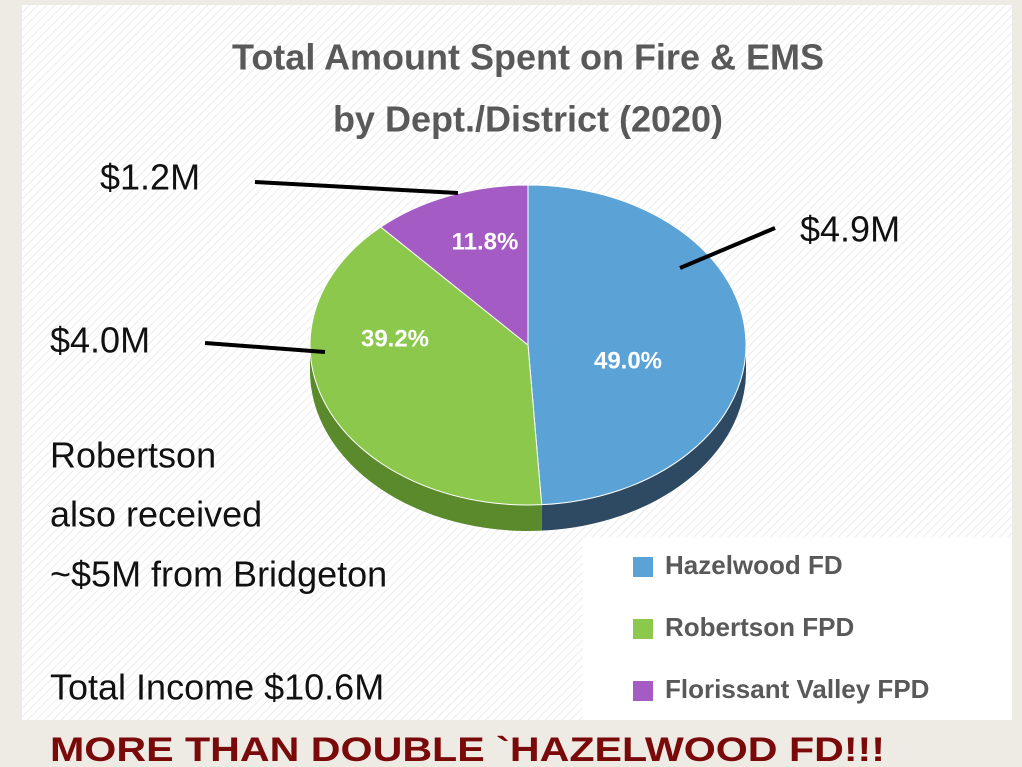 The image size is (1022, 767). I want to click on amount-label: $4.0M, so click(100, 340).